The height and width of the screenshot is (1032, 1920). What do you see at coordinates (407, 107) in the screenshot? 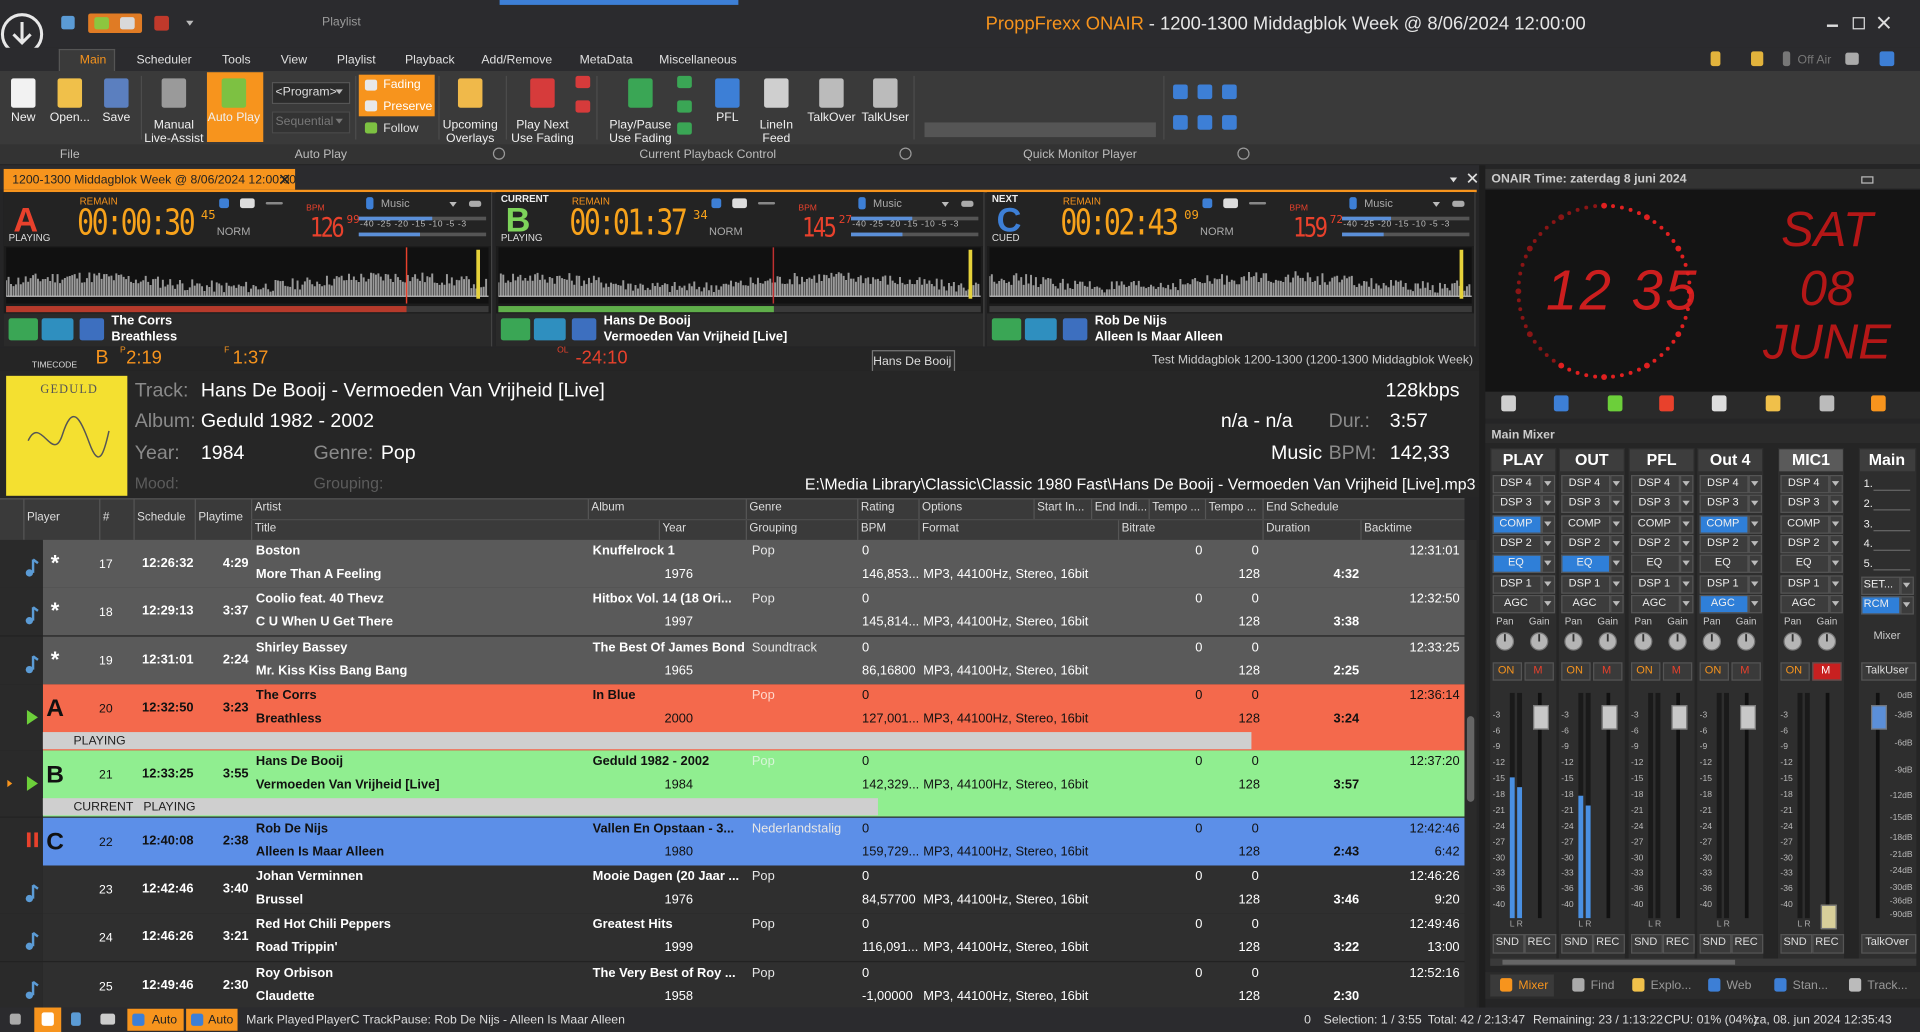
I see `preserve-toggle: Preserve` at bounding box center [407, 107].